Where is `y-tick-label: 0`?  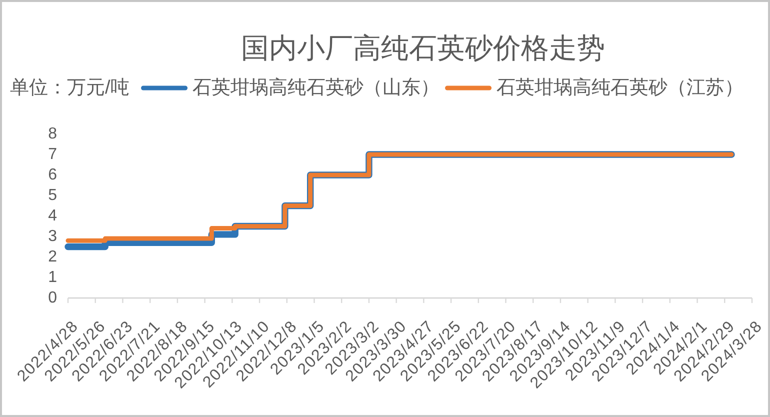 y-tick-label: 0 is located at coordinates (53, 298).